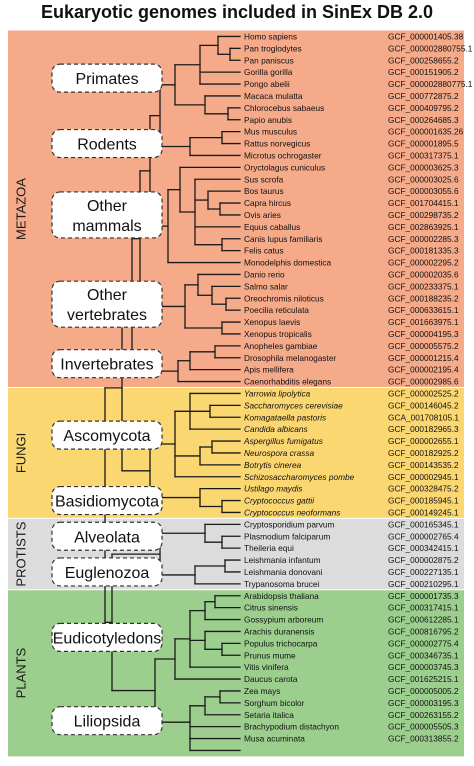 The width and height of the screenshot is (474, 766). I want to click on accession-id: GCF_000002765.4, so click(423, 536).